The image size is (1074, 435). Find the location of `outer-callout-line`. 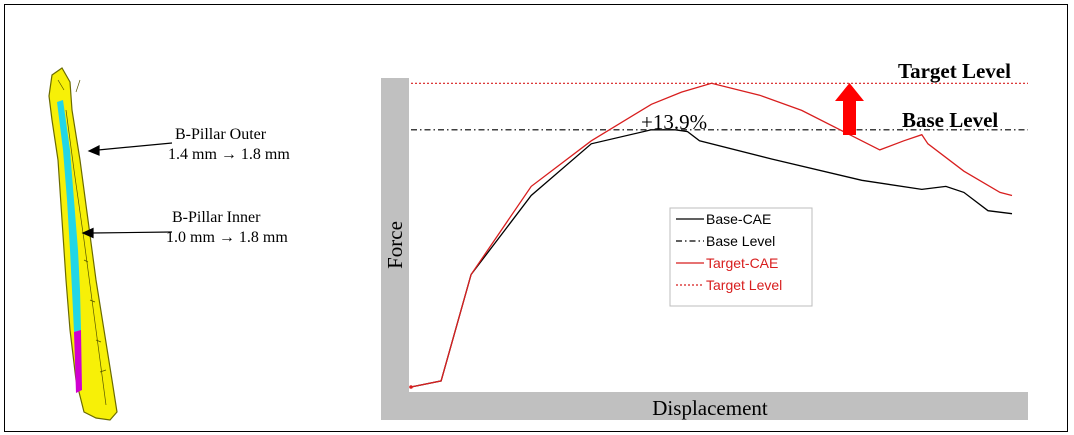

outer-callout-line is located at coordinates (135, 146).